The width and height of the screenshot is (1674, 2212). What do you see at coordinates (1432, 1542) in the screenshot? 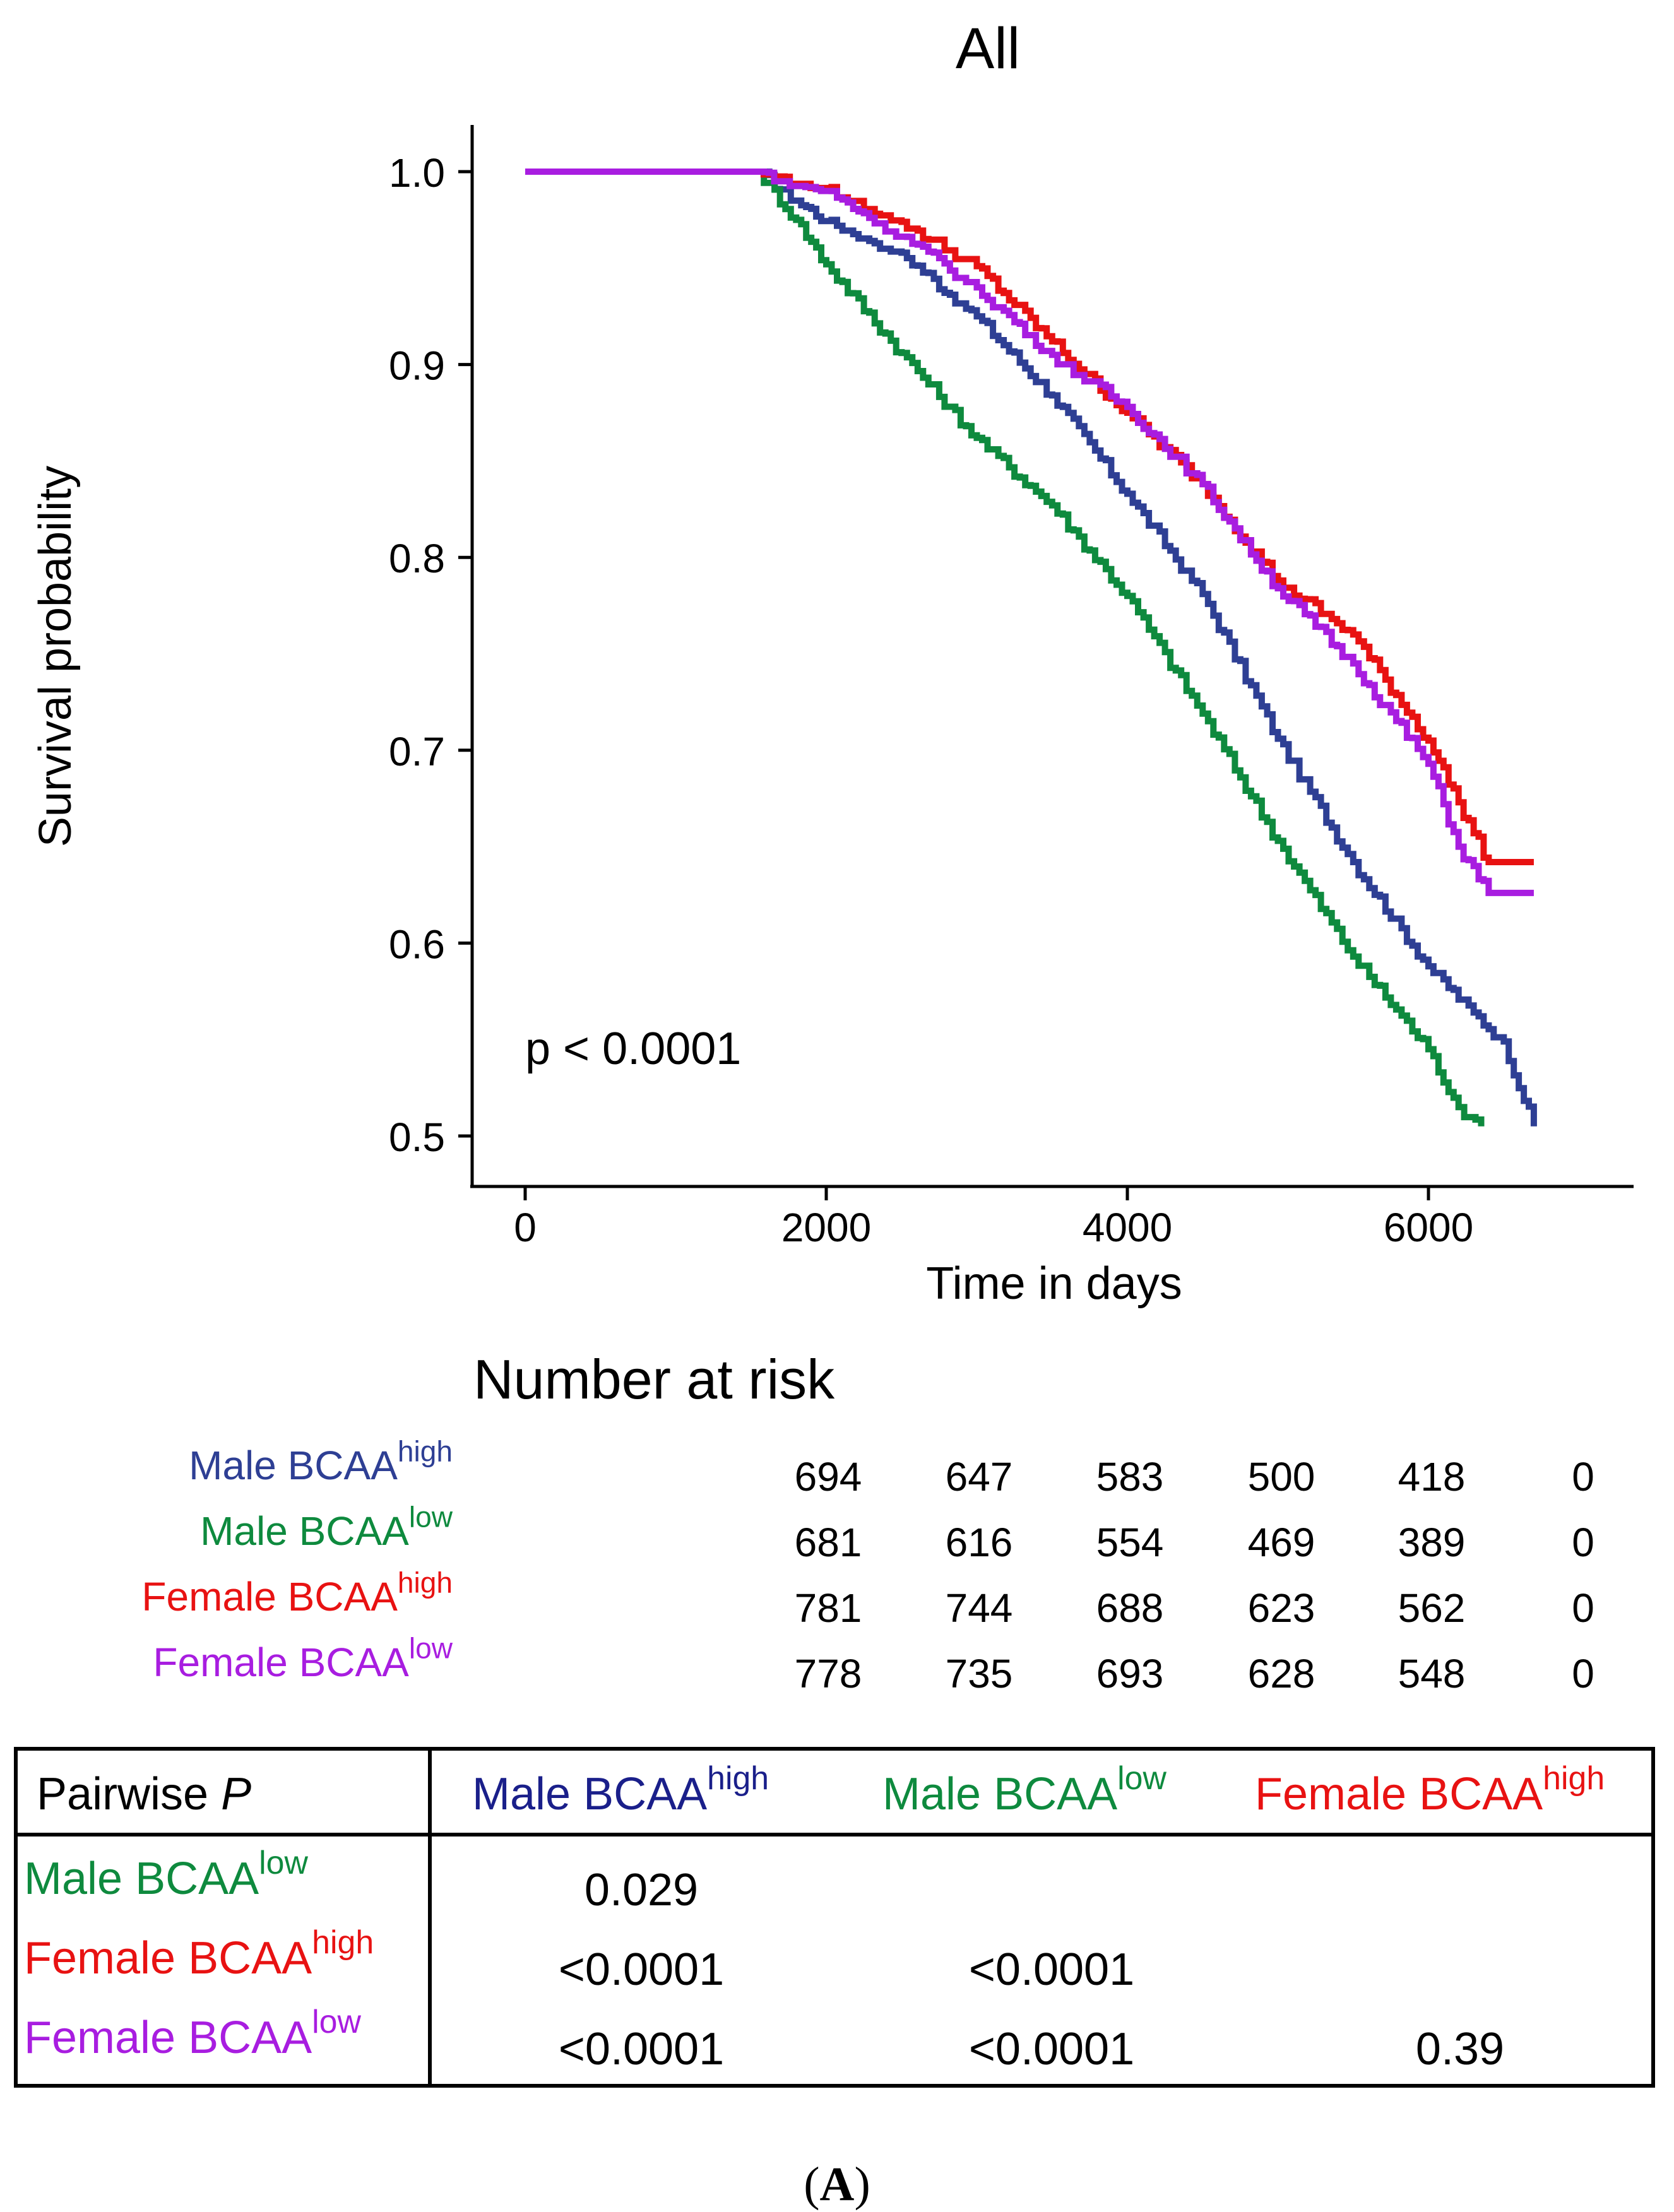
I see `risk-count: 389` at bounding box center [1432, 1542].